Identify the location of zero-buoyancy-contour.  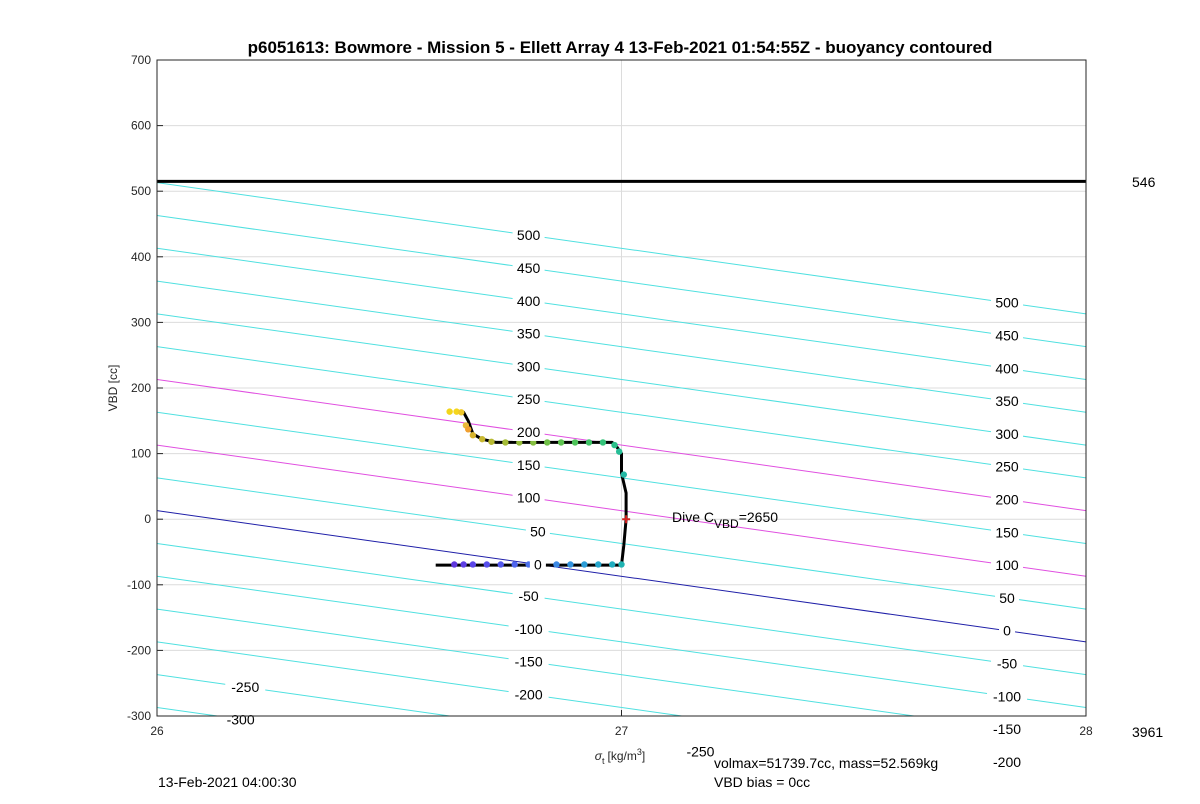
(621, 576).